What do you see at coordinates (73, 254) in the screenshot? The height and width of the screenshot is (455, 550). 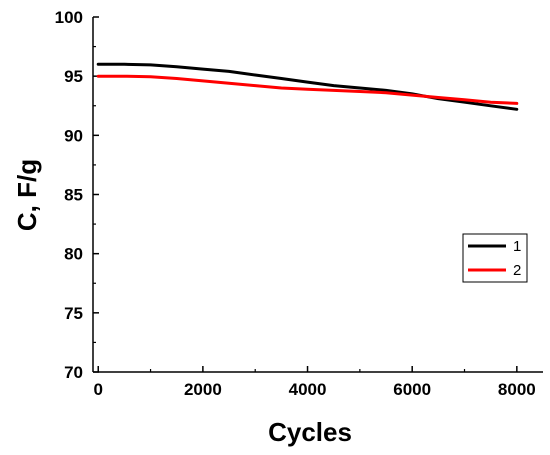 I see `y-tick-label: 80` at bounding box center [73, 254].